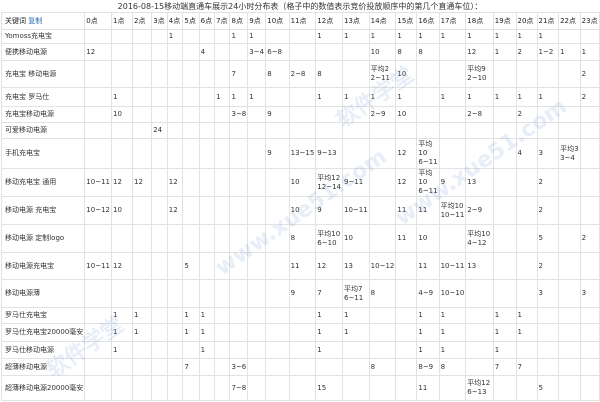 This screenshot has width=600, height=402. I want to click on keyword-cell: 罗马仕充电宝20000毫安, so click(43, 332).